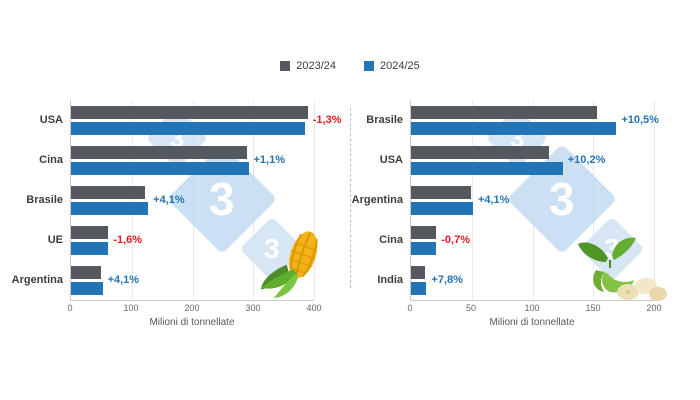 The width and height of the screenshot is (700, 400). What do you see at coordinates (327, 120) in the screenshot?
I see `change-label: -1,3%` at bounding box center [327, 120].